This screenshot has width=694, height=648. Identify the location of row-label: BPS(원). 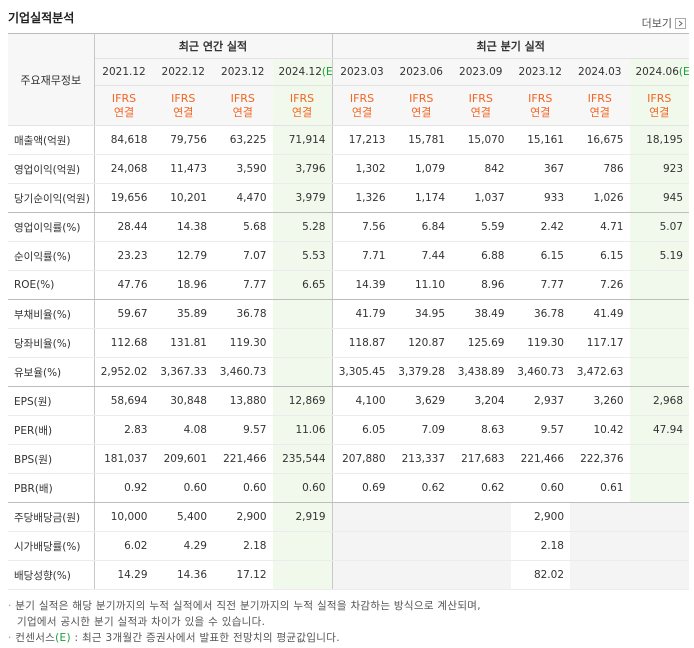
(51, 459).